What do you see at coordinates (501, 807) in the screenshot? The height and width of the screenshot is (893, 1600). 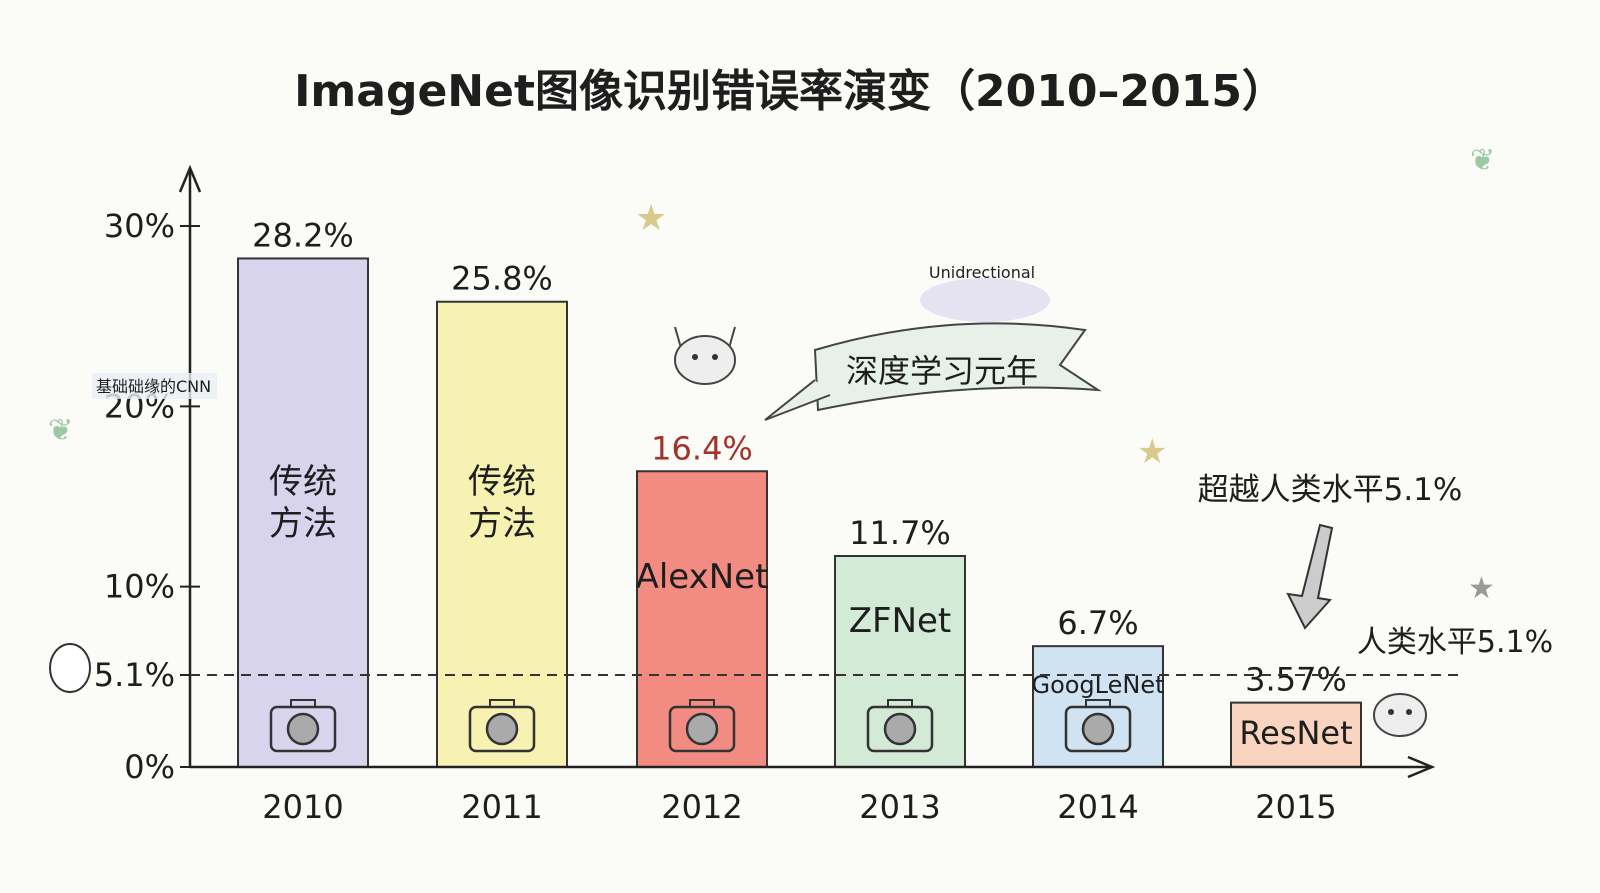 I see `x-tick-label: 2011` at bounding box center [501, 807].